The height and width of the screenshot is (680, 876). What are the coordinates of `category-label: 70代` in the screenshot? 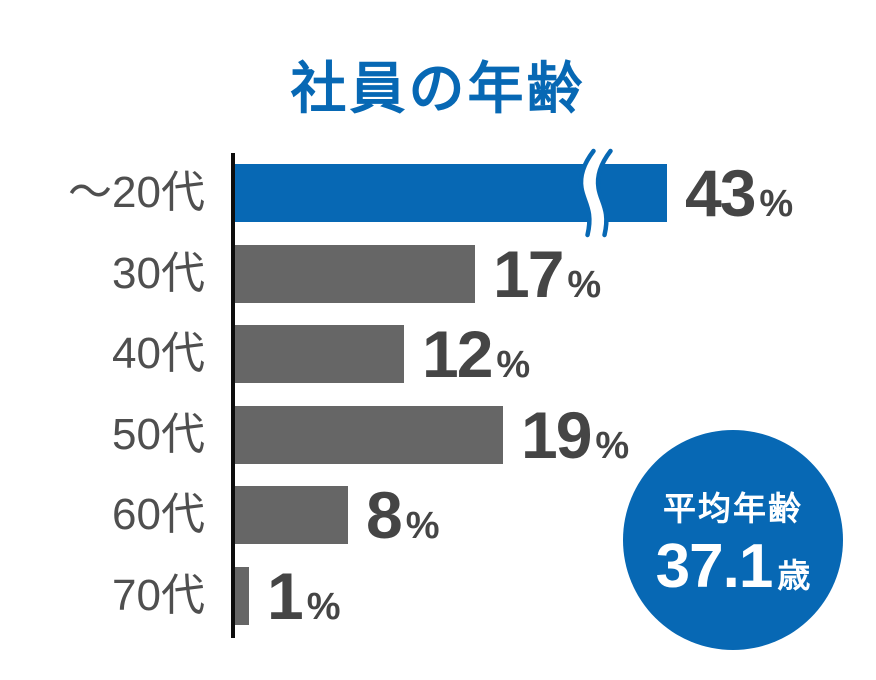 It's located at (158, 595).